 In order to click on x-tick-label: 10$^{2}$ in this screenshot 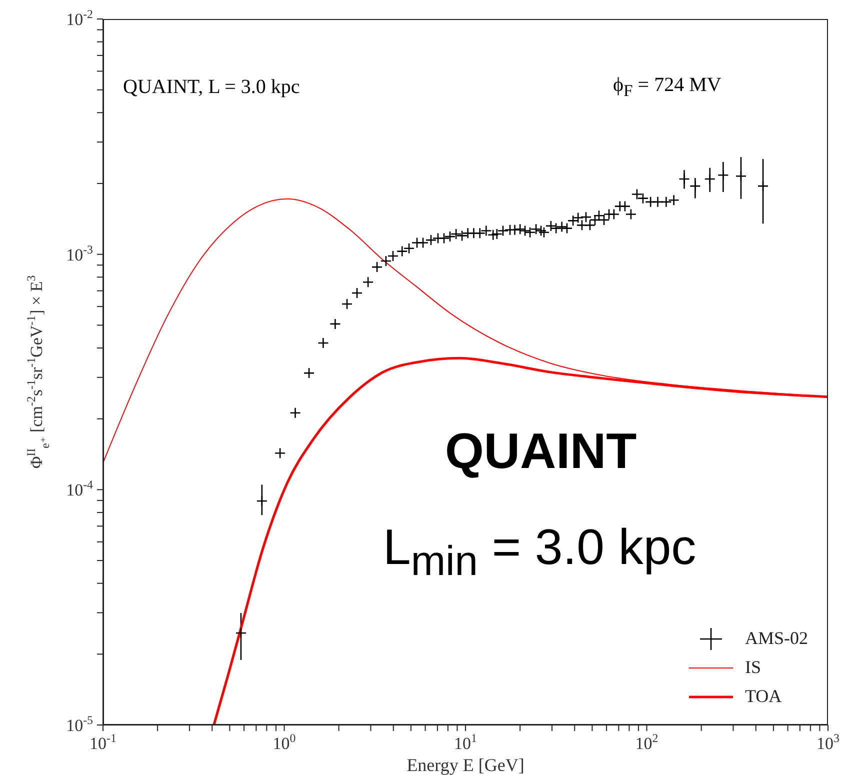, I will do `click(646, 742)`.